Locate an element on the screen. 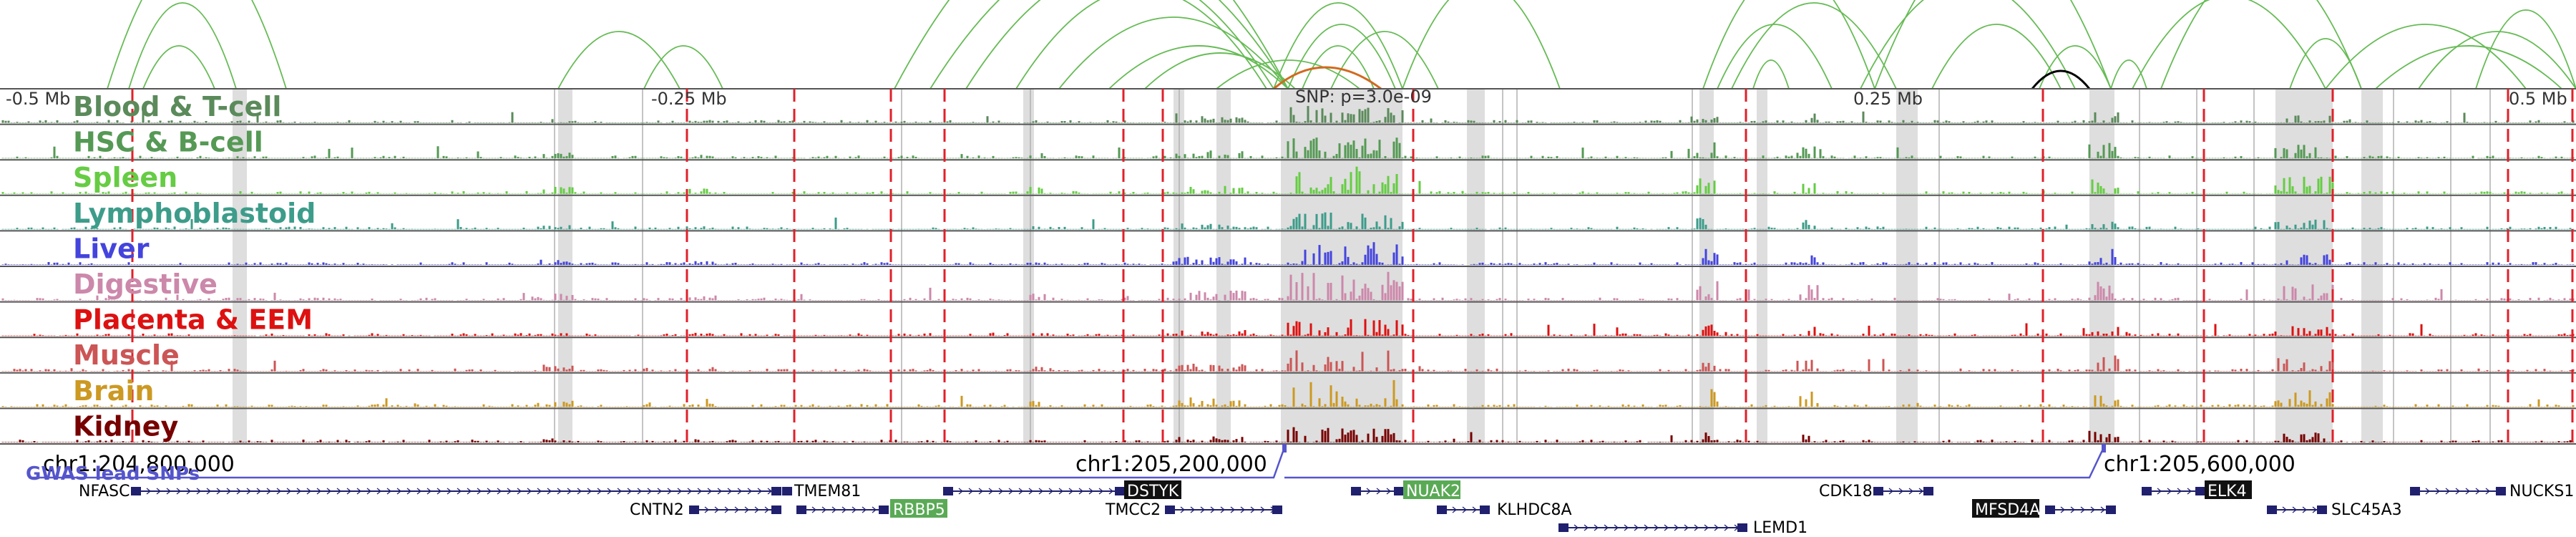  scale-label-plus-quarter: 0.25 Mb is located at coordinates (1888, 99).